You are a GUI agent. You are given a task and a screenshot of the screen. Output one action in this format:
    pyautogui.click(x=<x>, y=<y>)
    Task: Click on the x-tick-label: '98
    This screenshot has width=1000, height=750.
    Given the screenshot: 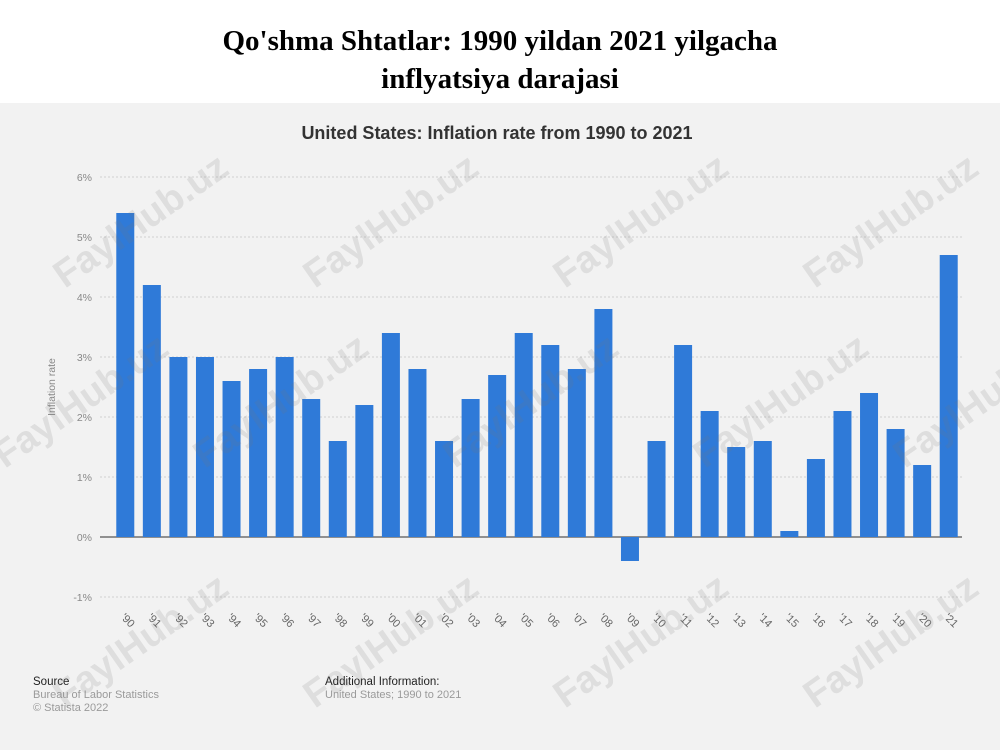 What is the action you would take?
    pyautogui.click(x=340, y=621)
    